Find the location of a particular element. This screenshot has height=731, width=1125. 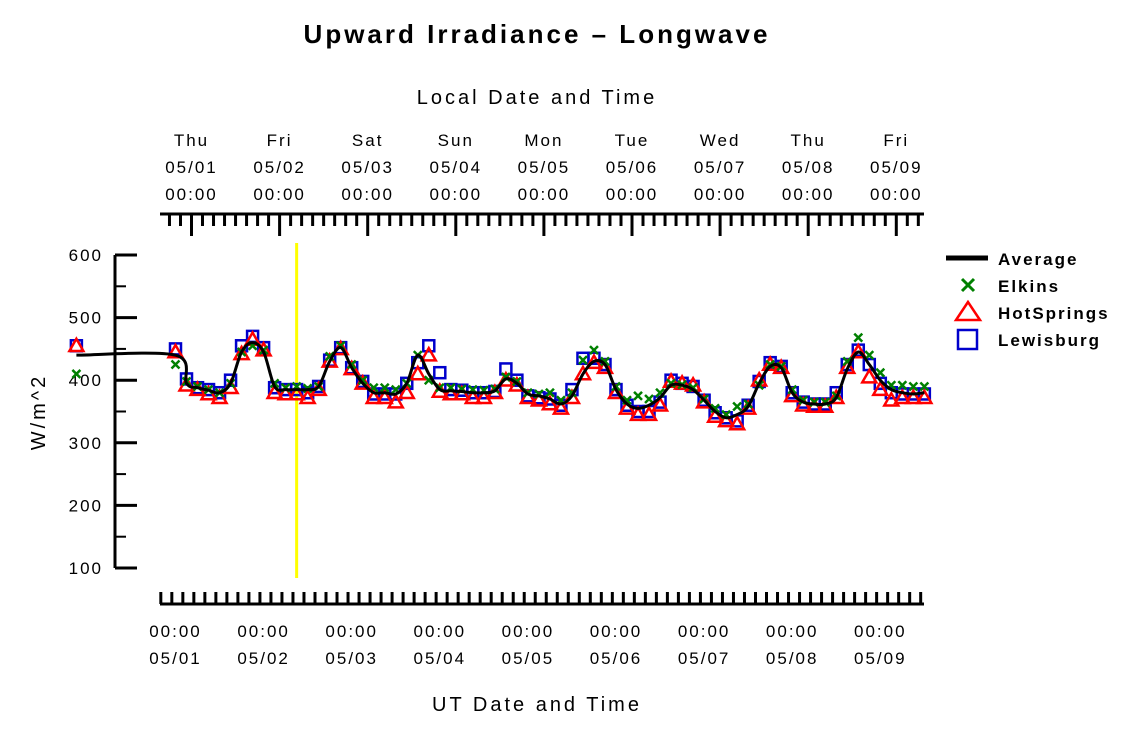

y-axis-label: W/m^2 is located at coordinates (39, 412).